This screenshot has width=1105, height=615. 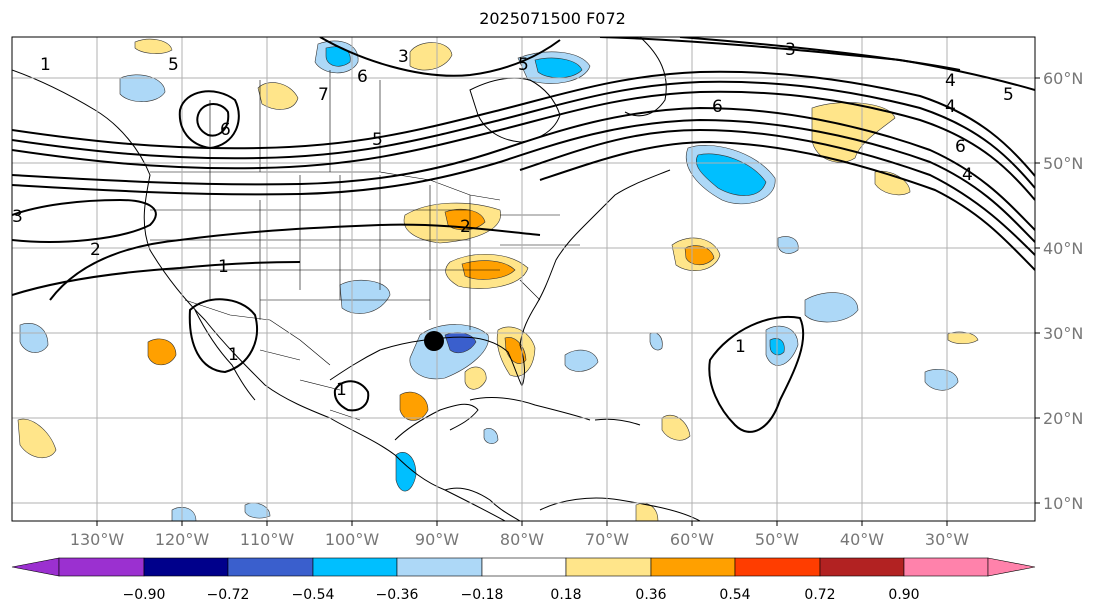 I want to click on blue-blob-pacific, so click(x=34, y=338).